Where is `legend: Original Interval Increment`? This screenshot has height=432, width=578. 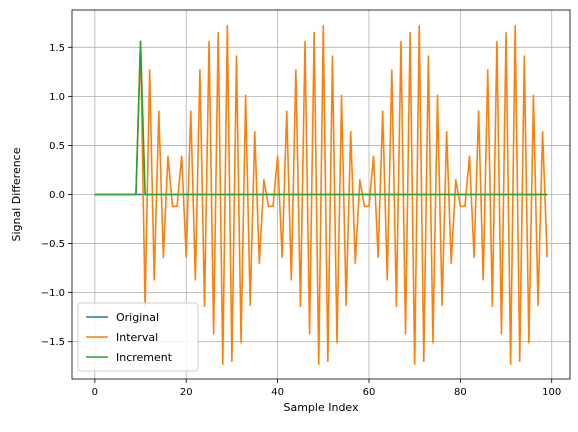
legend: Original Interval Increment is located at coordinates (138, 337).